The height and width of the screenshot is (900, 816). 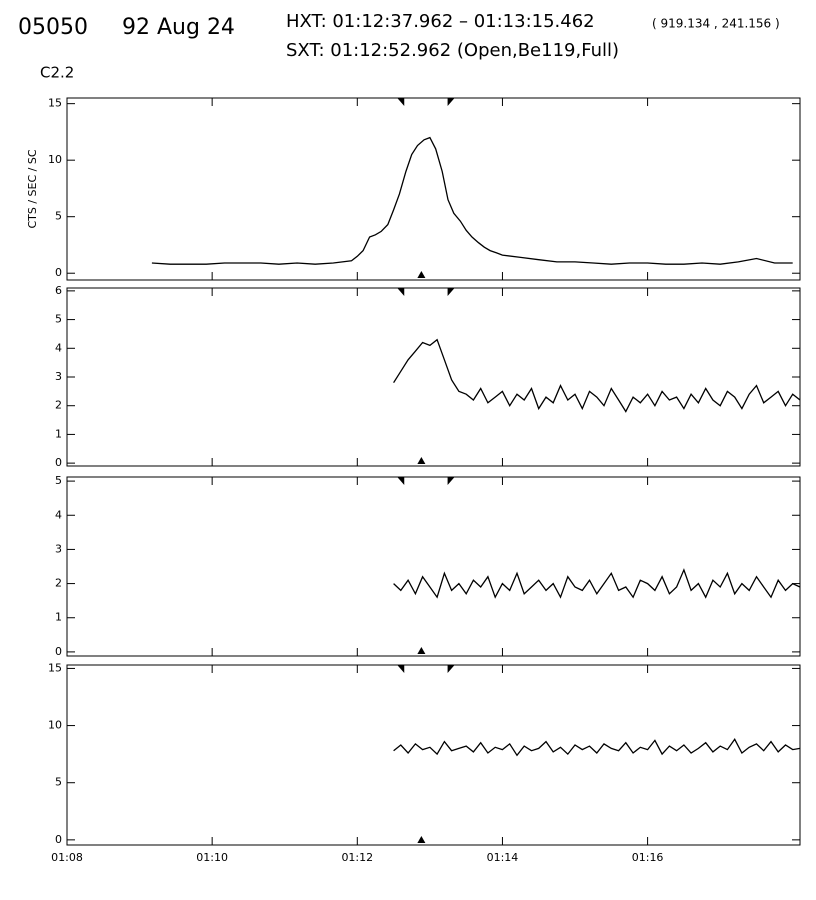 I want to click on event-id: 05050, so click(x=53, y=27).